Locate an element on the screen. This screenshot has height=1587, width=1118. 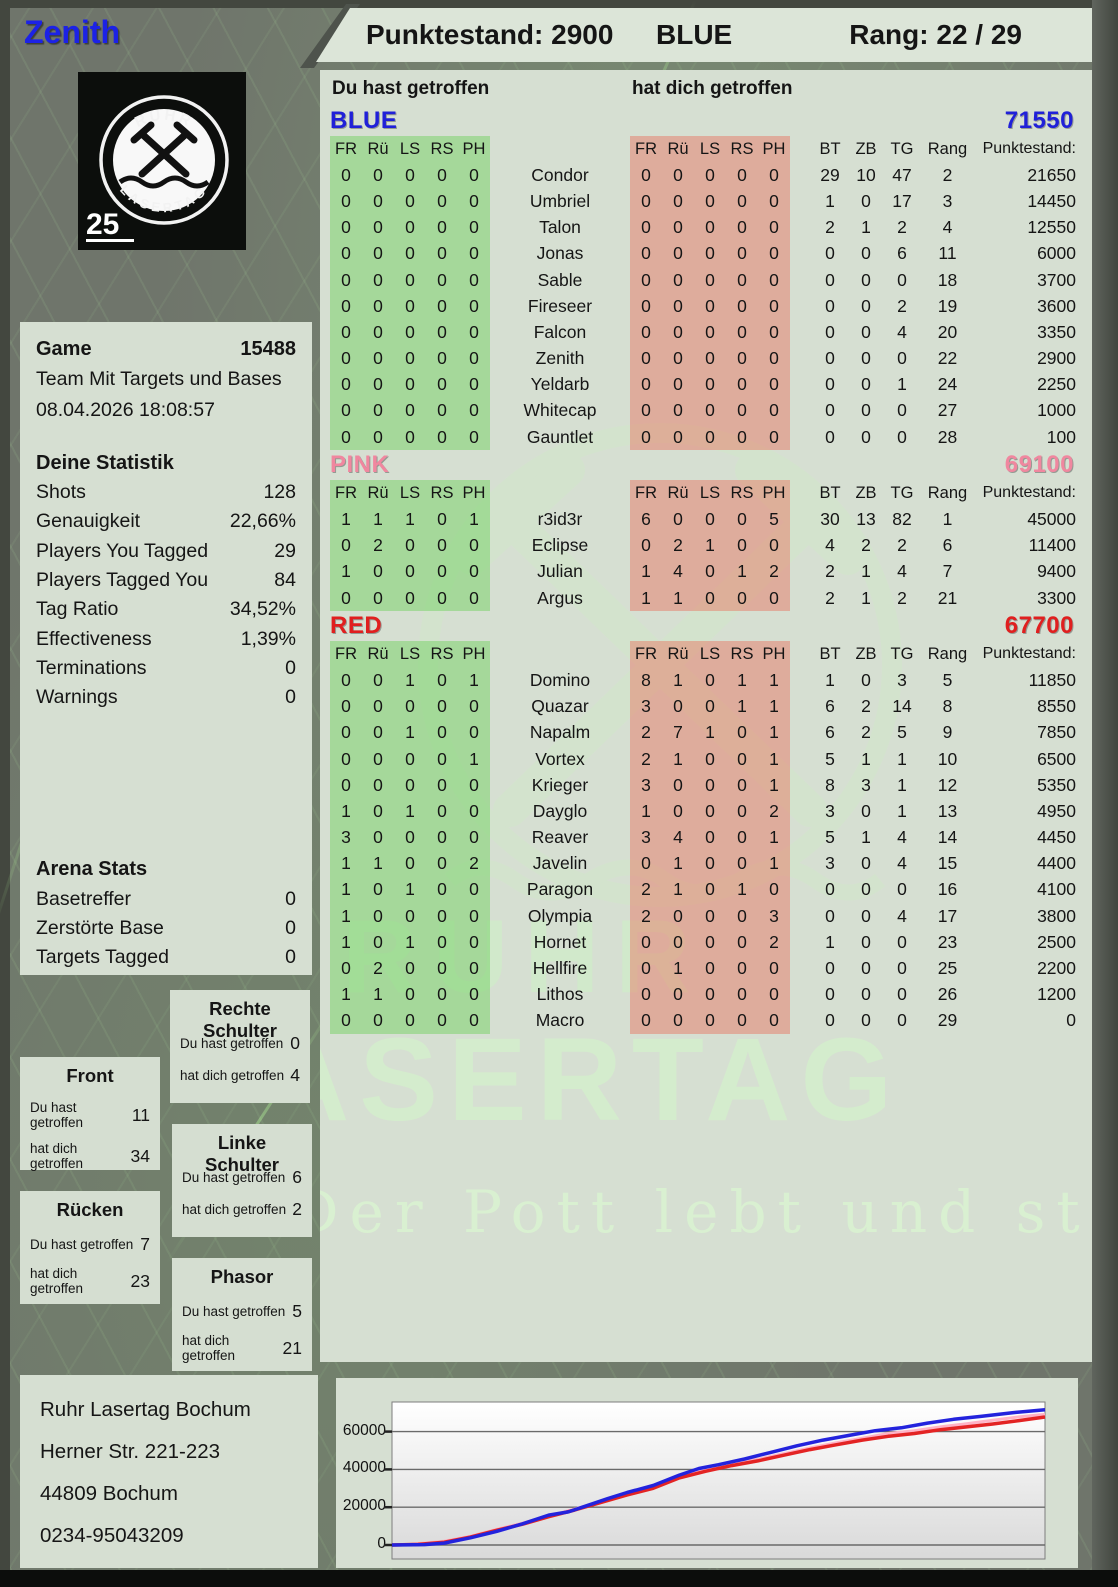
team-table-row: 0 2 0 0 0 Eclipse 0 2 1 0 0 4 2 2 6 11400 is located at coordinates (704, 545).